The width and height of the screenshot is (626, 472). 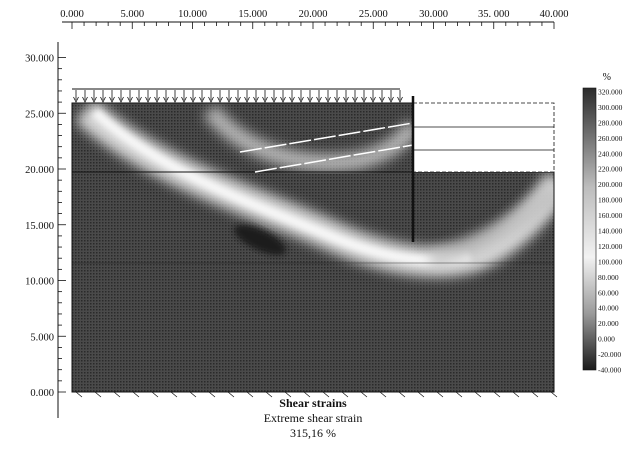 I want to click on y-tick-label: 5.000, so click(x=42, y=337).